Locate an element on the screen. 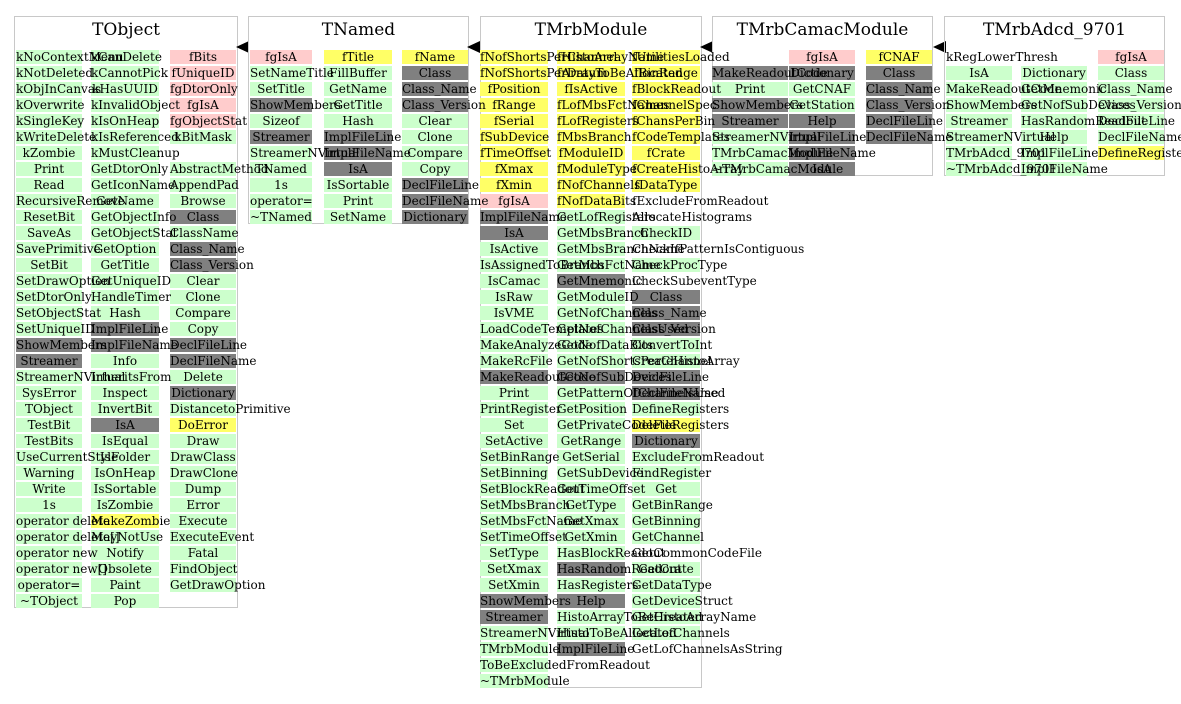 Image resolution: width=1181 pixels, height=704 pixels. member-label: TNamed is located at coordinates (281, 169).